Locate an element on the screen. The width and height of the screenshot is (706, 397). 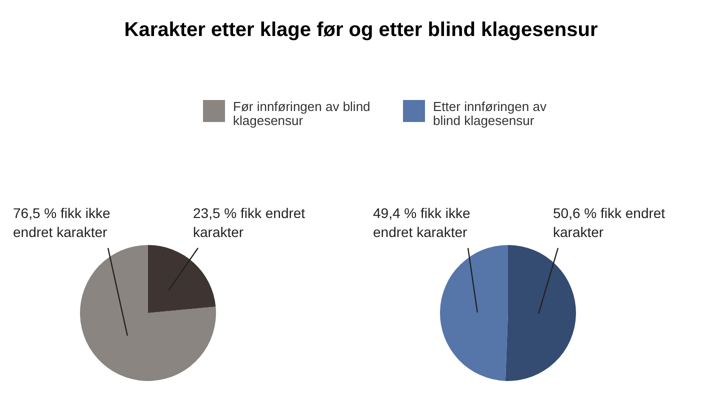
text: 76,5 % fikk ikke is located at coordinates (61, 213).